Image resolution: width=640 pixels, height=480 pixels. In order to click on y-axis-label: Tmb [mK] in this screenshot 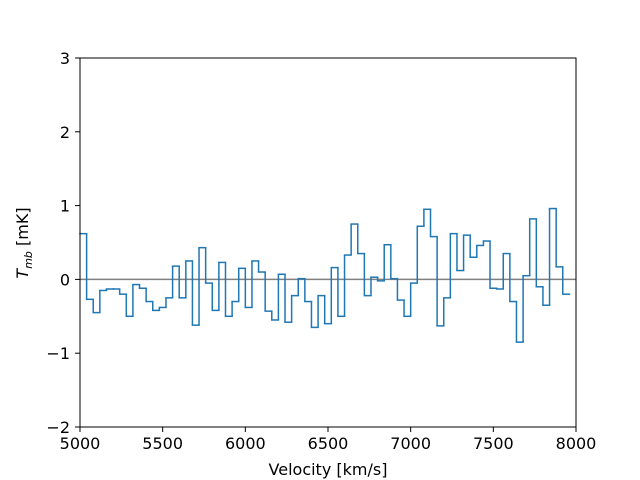, I will do `click(24, 242)`.